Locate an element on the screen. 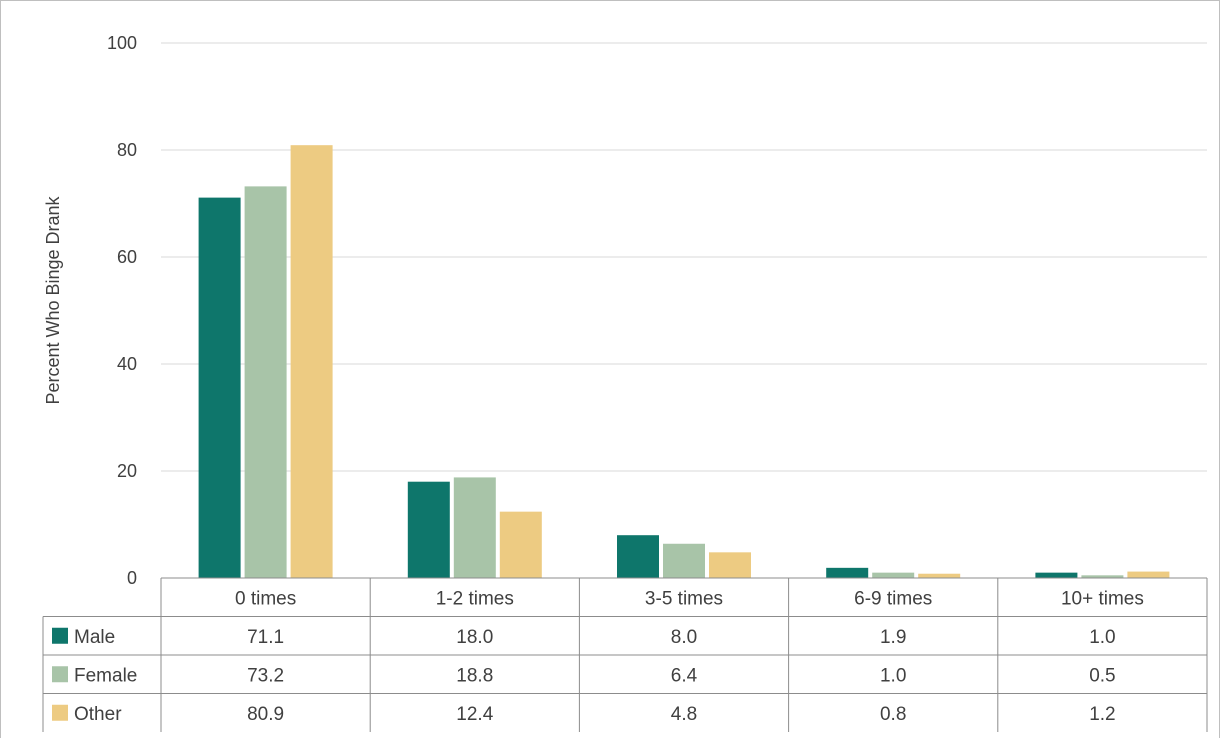  y-tick-label: 80 is located at coordinates (127, 150).